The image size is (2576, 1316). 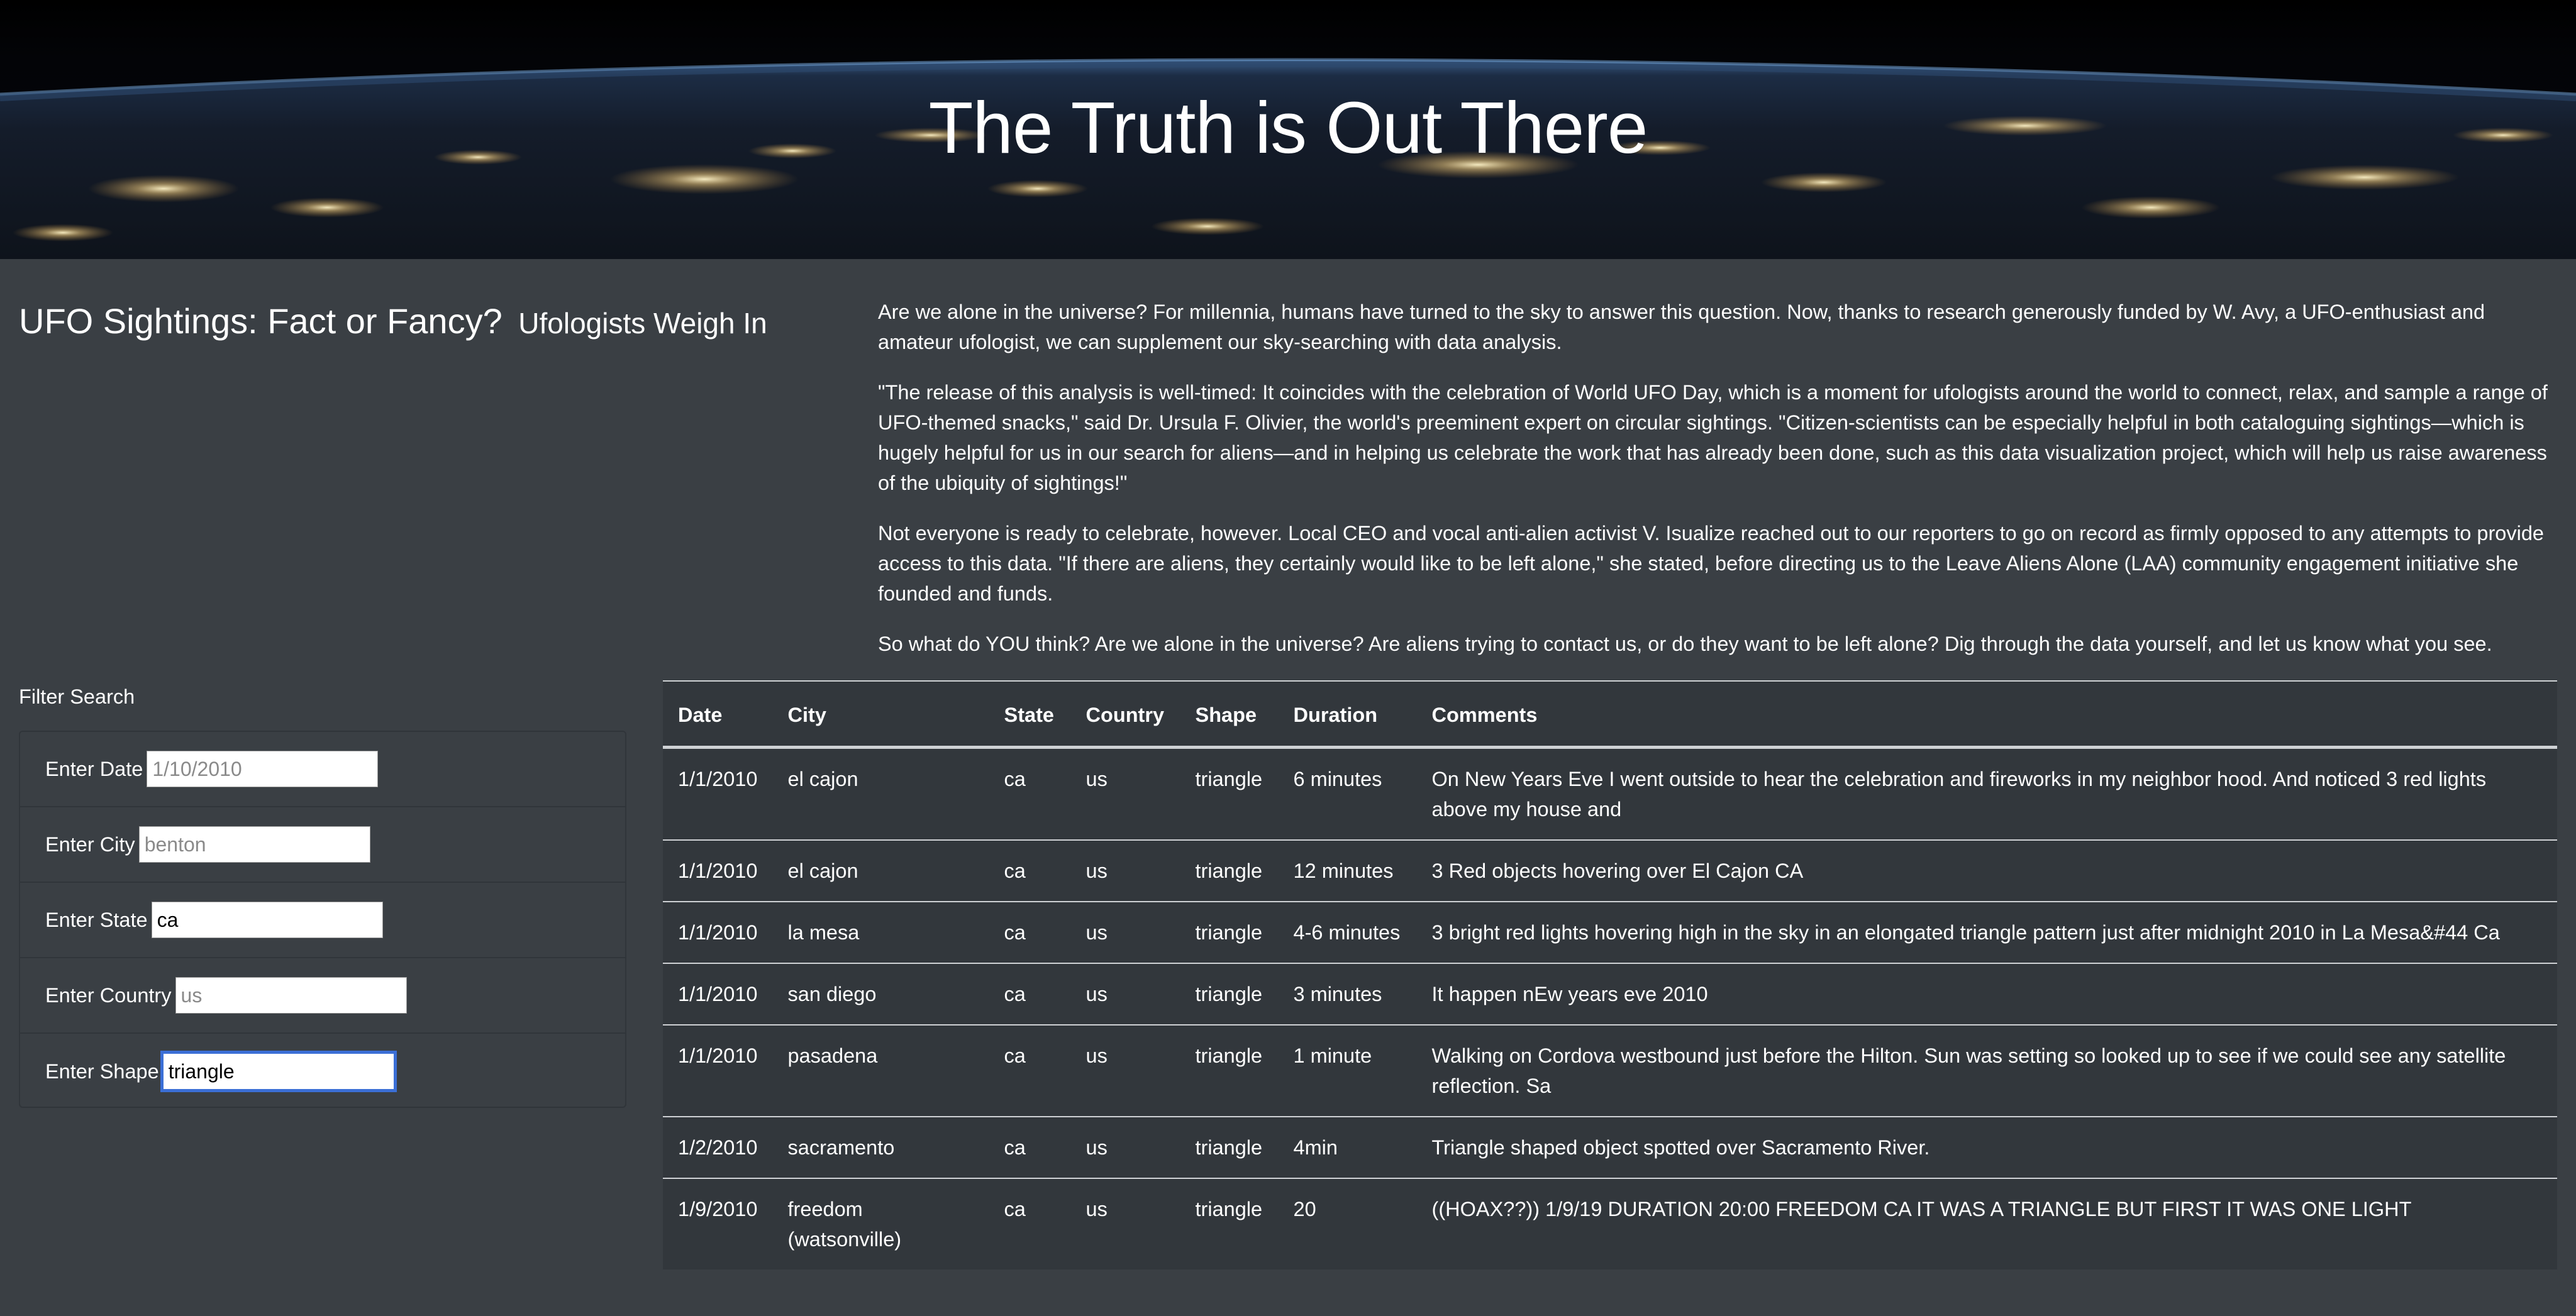 What do you see at coordinates (260, 321) in the screenshot?
I see `page-heading-main: UFO Sightings: Fact or Fancy?` at bounding box center [260, 321].